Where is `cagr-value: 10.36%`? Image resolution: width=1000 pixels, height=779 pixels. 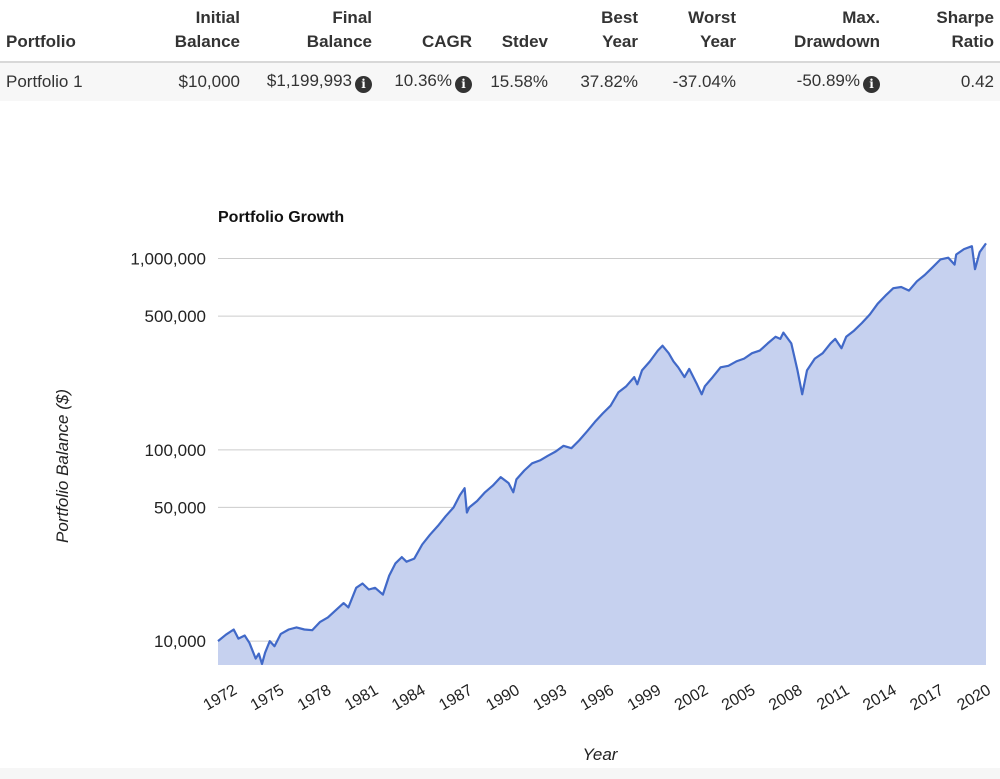
cagr-value: 10.36% is located at coordinates (423, 80).